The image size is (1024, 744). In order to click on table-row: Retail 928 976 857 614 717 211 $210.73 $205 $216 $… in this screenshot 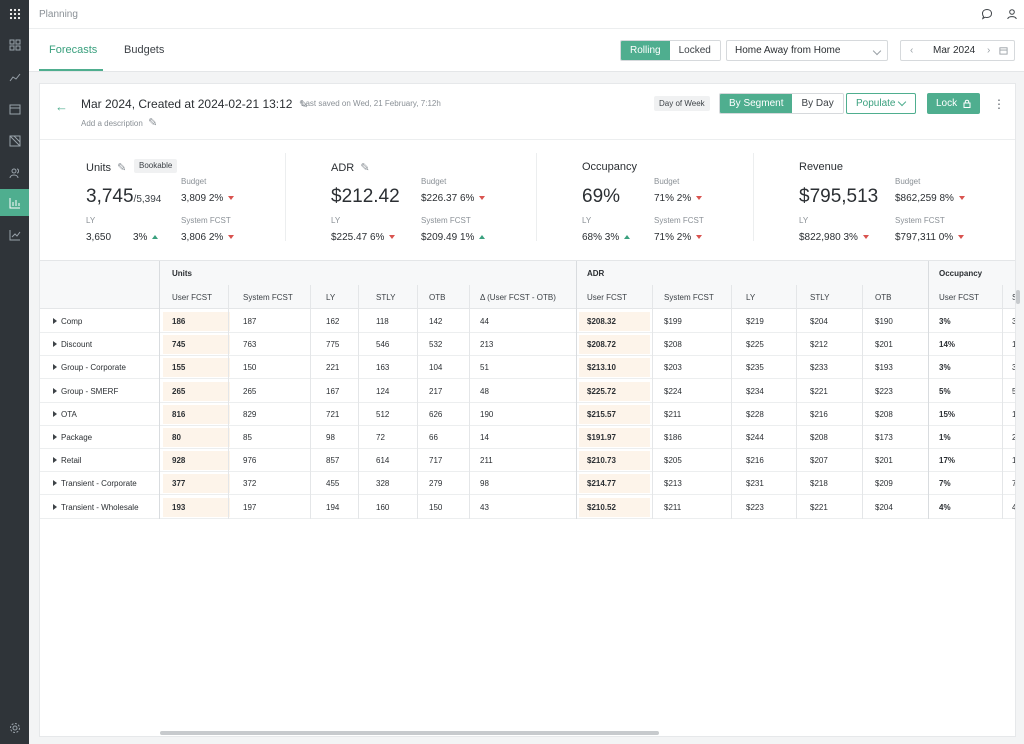, I will do `click(527, 461)`.